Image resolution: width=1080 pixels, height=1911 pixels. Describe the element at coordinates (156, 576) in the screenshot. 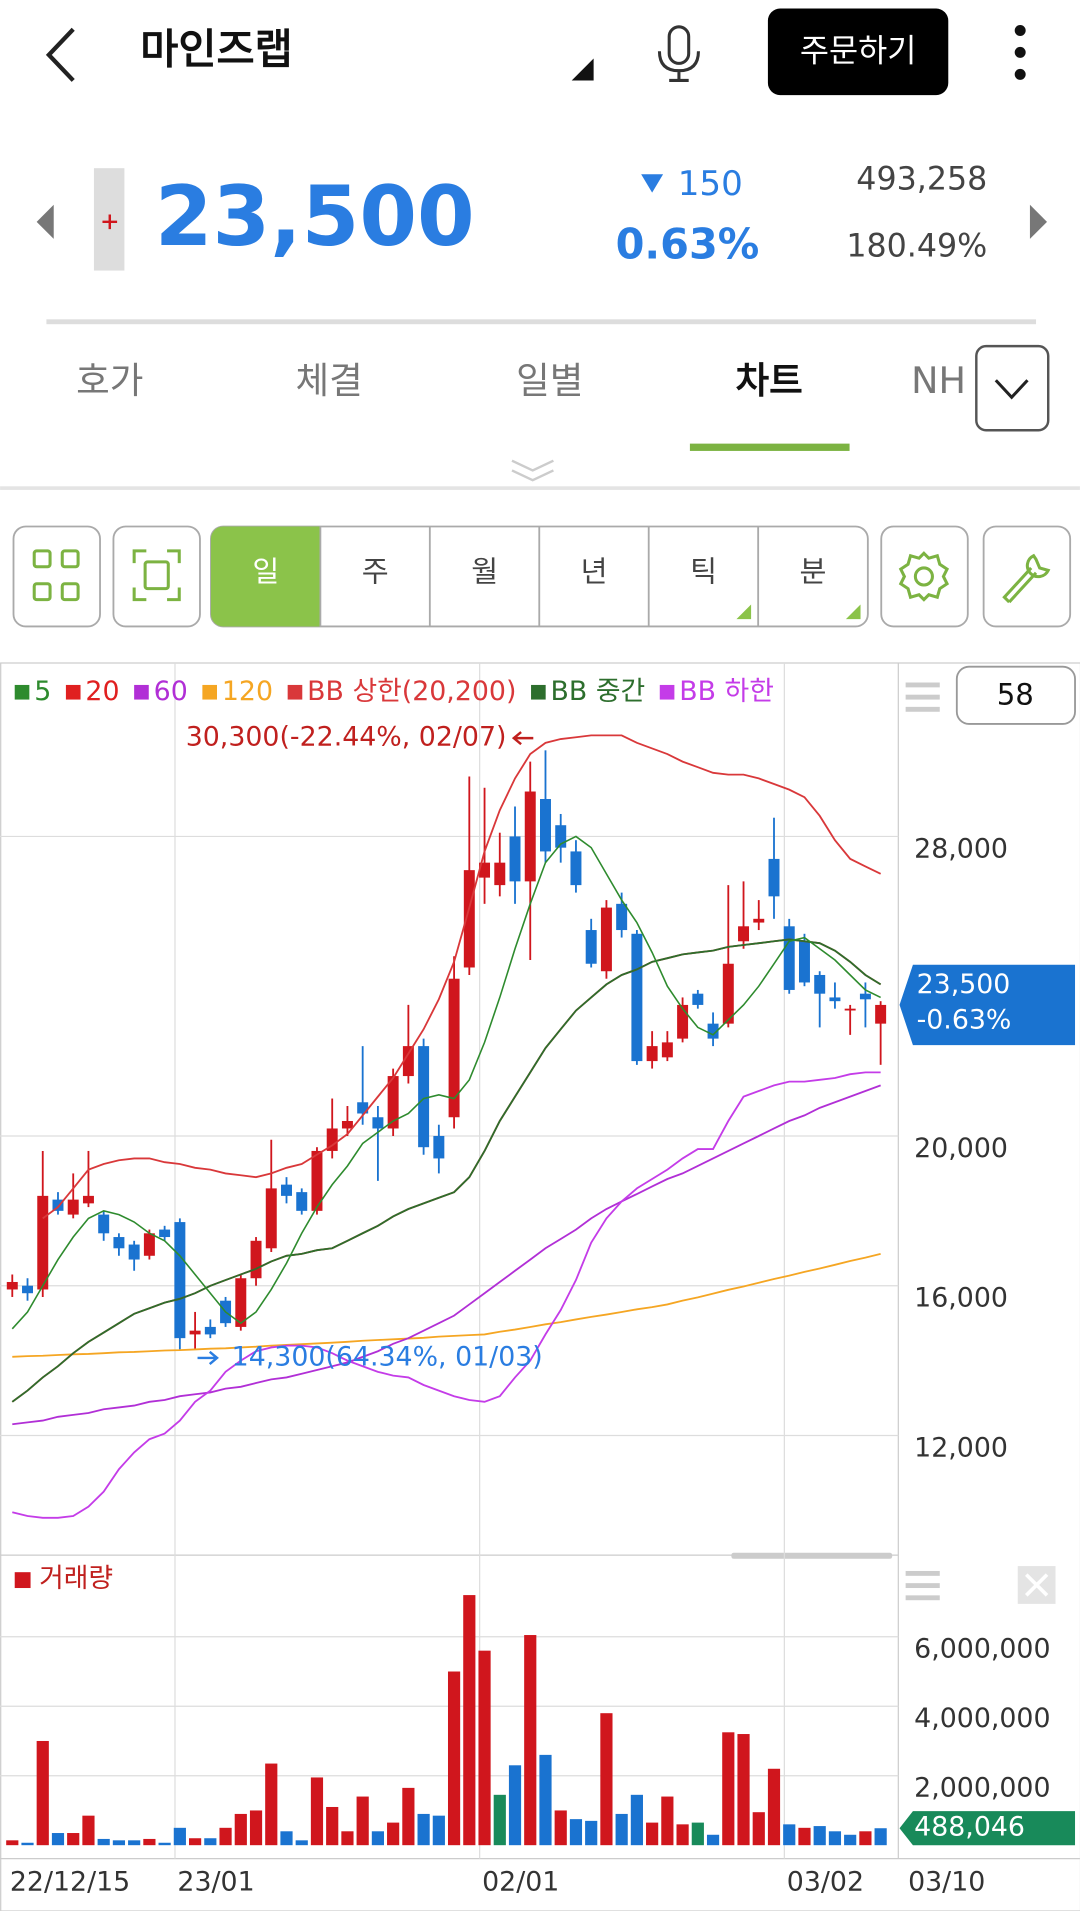

I see `fullscreen-button` at that location.